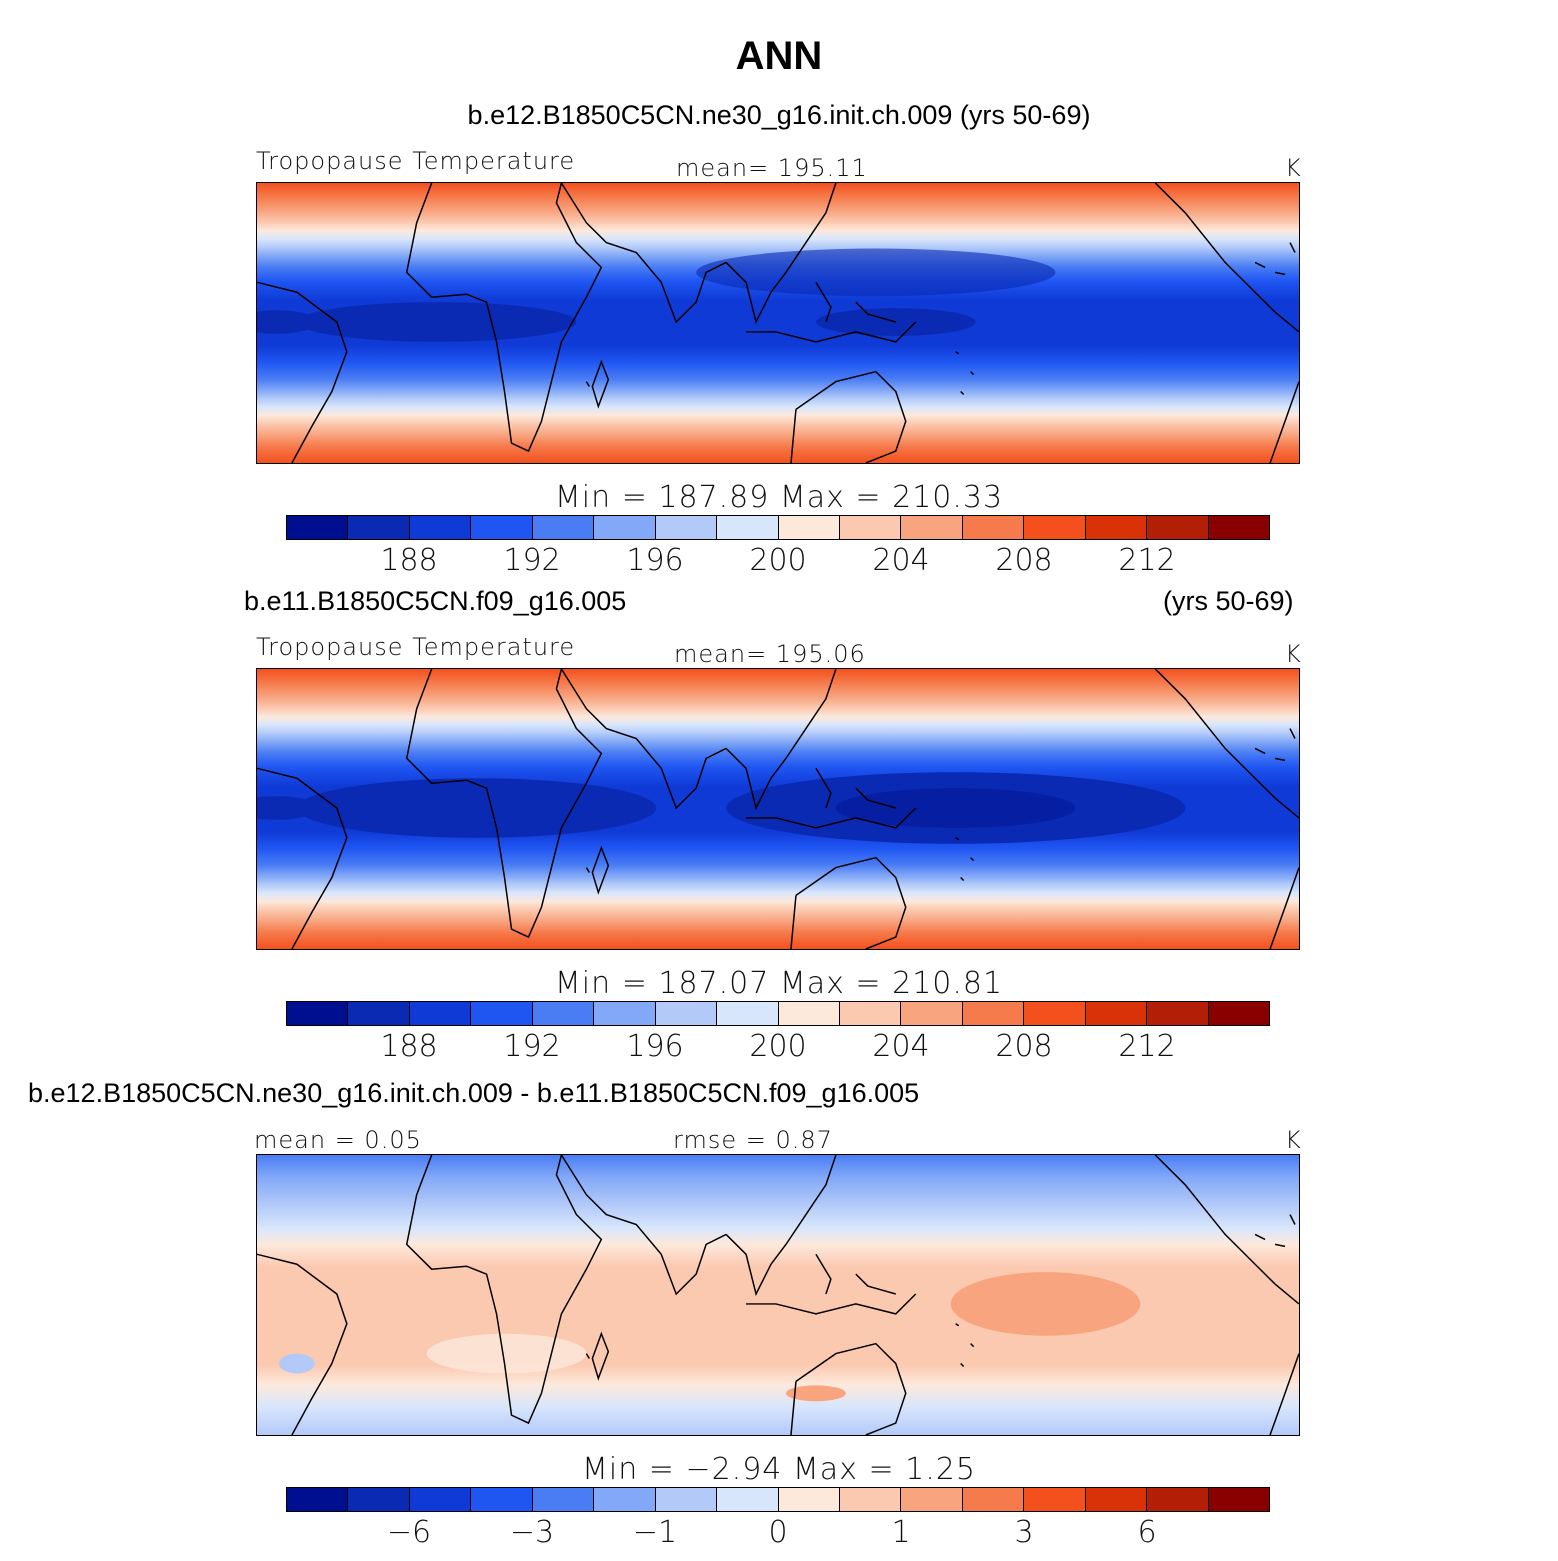 The height and width of the screenshot is (1561, 1558). I want to click on panel-3-tick-label: −6, so click(409, 1532).